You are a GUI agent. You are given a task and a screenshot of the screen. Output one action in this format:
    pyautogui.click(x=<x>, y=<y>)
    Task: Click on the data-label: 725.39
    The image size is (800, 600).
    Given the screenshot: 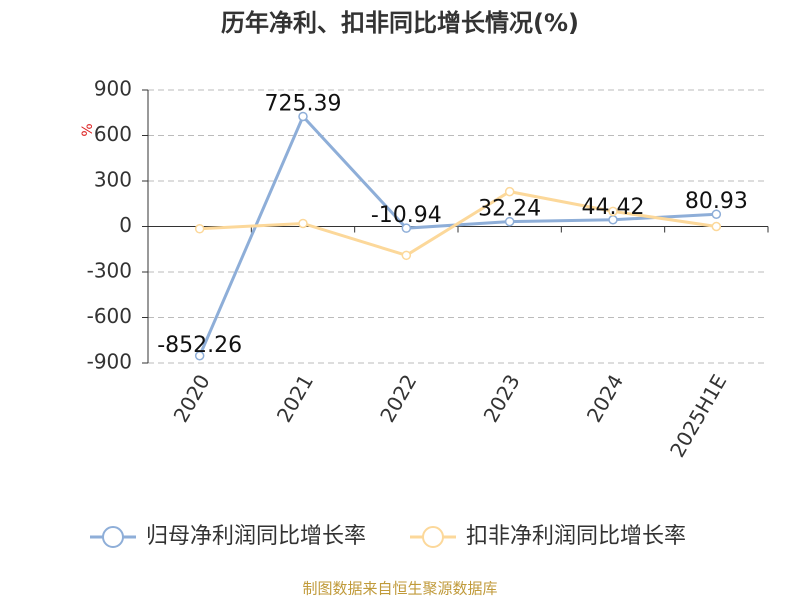 What is the action you would take?
    pyautogui.click(x=303, y=103)
    